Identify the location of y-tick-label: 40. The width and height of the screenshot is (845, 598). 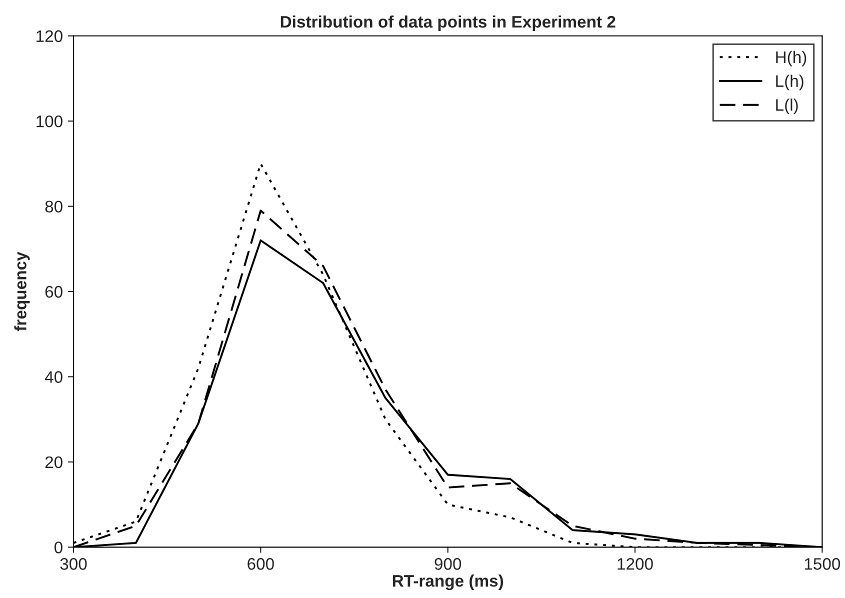
(53, 377).